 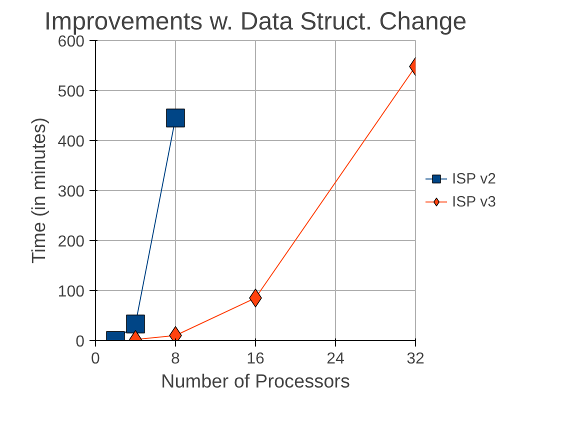 What do you see at coordinates (415, 359) in the screenshot?
I see `x-tick-label: 32` at bounding box center [415, 359].